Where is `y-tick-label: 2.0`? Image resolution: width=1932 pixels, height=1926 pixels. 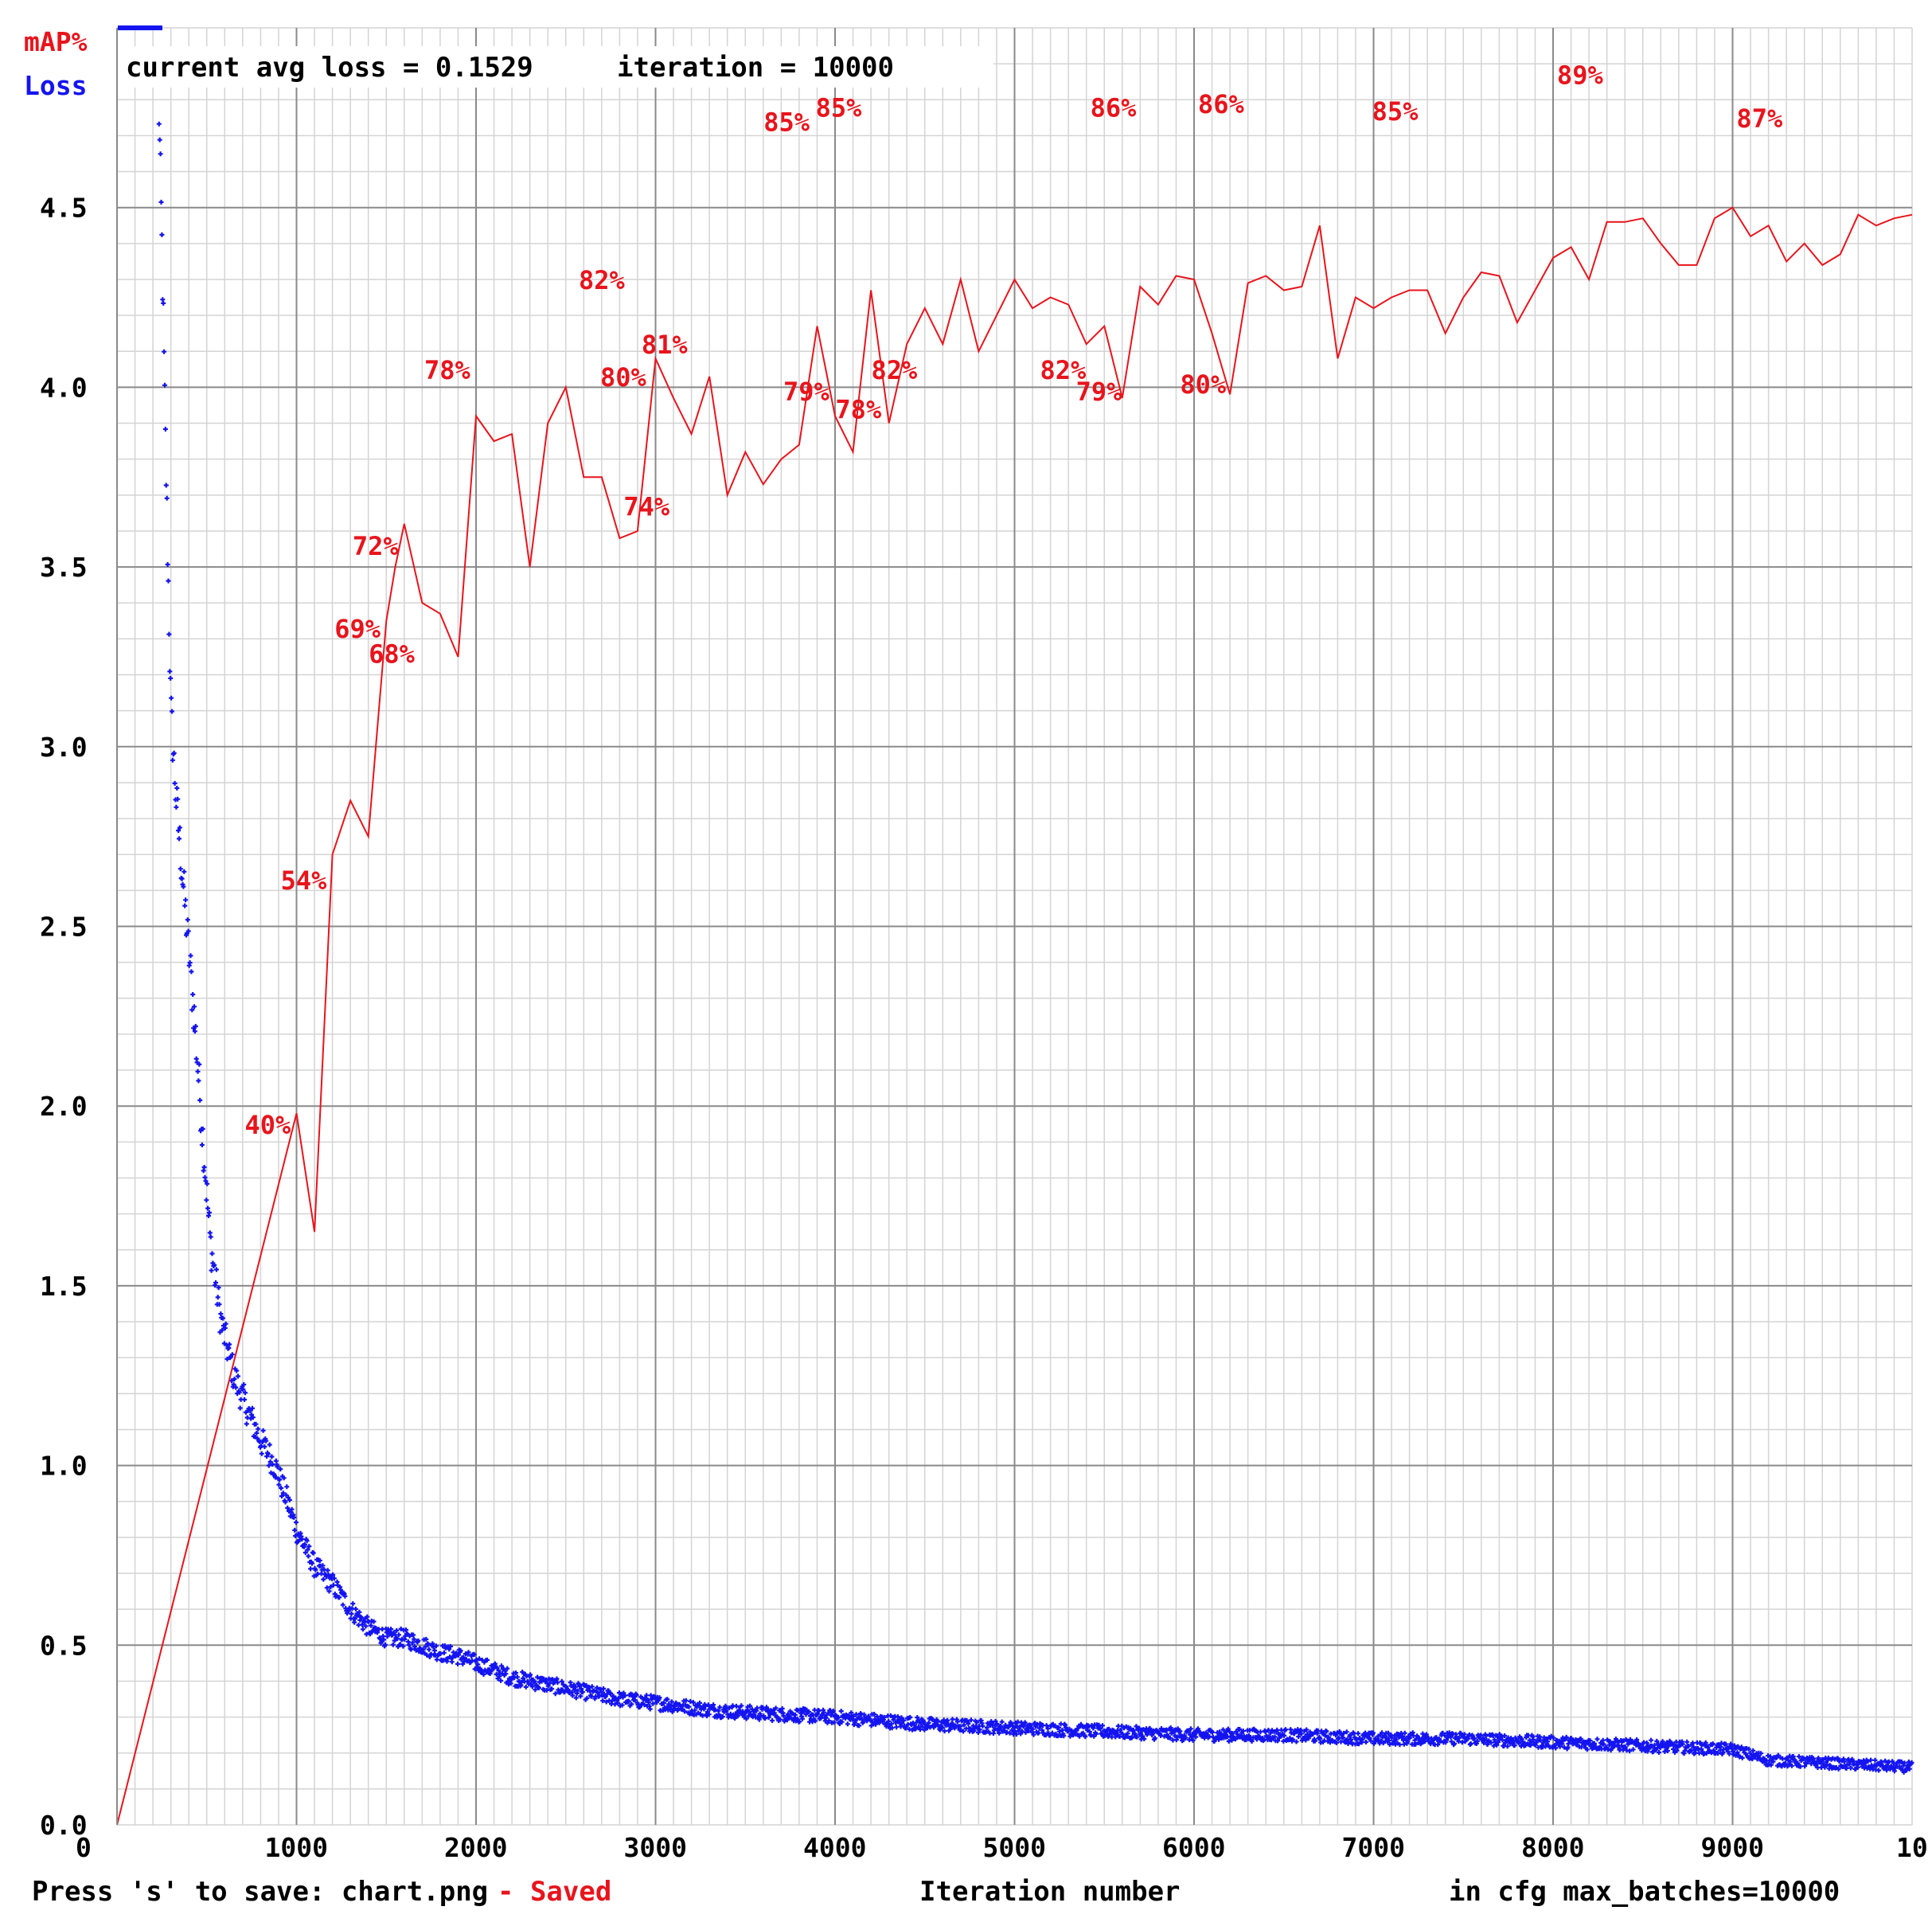 y-tick-label: 2.0 is located at coordinates (64, 1107).